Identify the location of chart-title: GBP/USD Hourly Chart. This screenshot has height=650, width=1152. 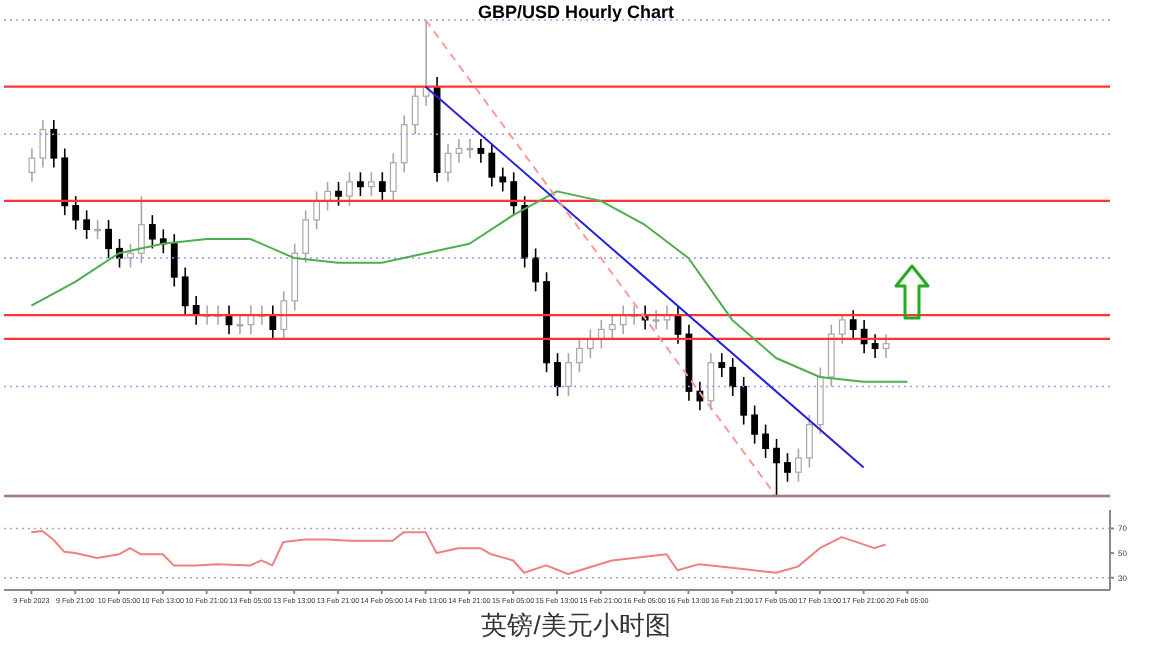
(575, 12).